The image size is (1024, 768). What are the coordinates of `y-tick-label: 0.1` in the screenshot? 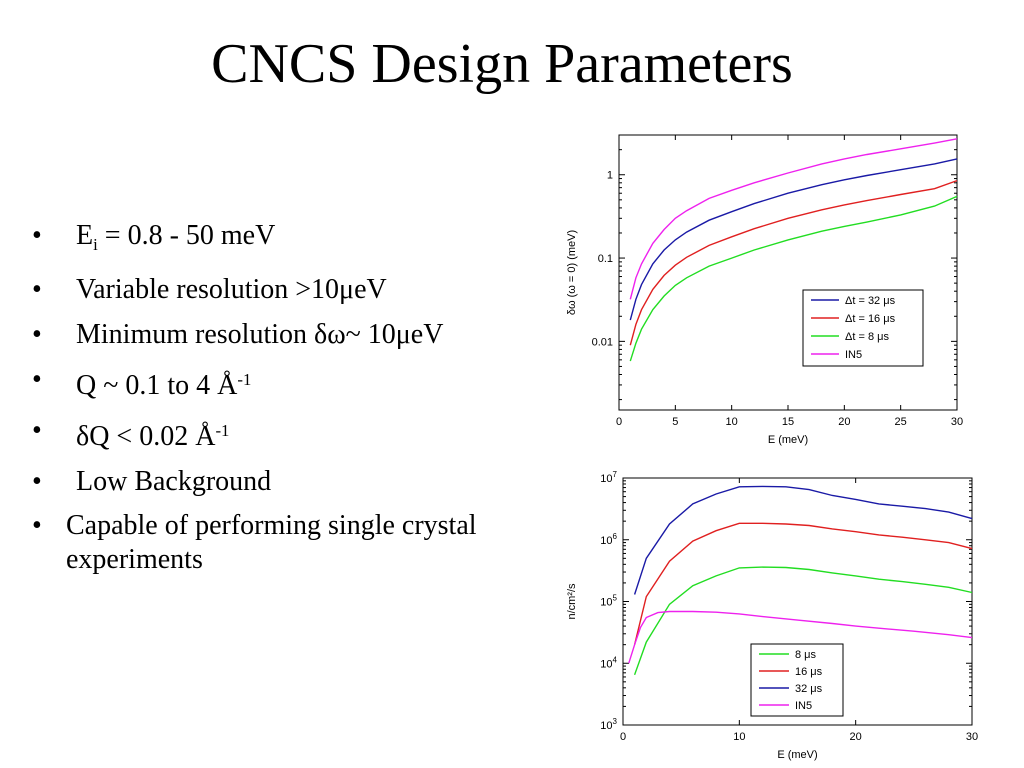 It's located at (605, 259).